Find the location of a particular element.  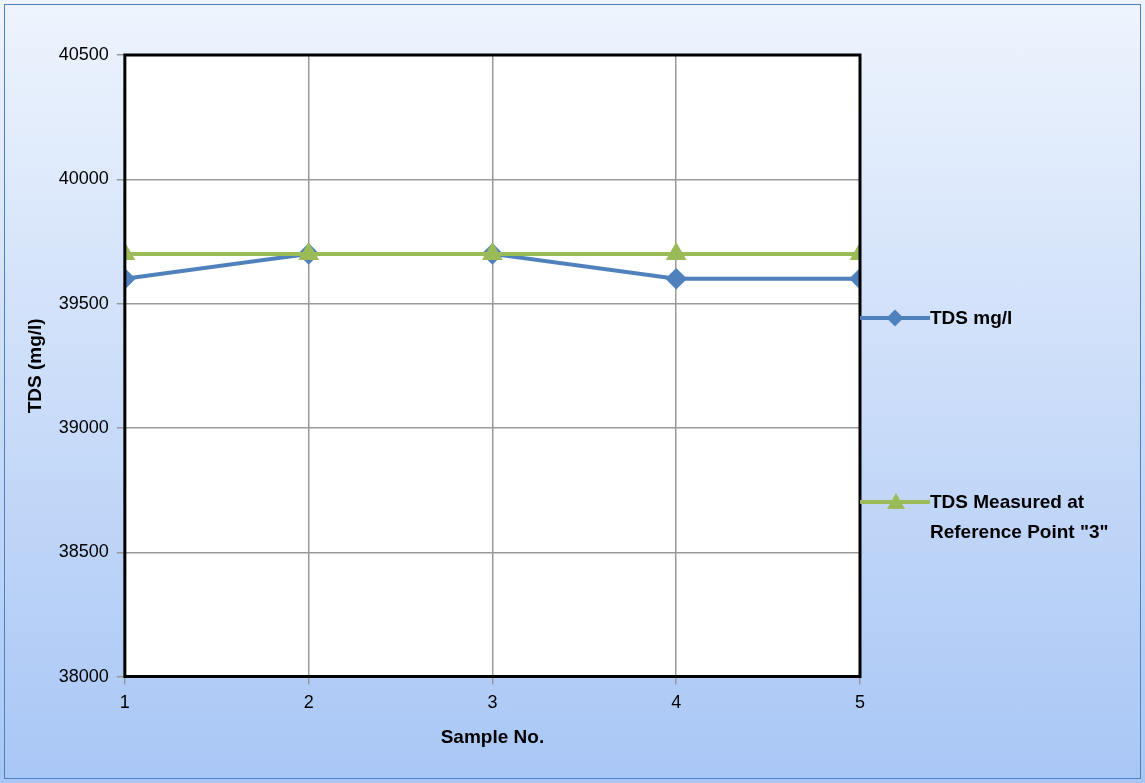

legend-label: TDS Measured at Reference Point "3" is located at coordinates (1020, 517).